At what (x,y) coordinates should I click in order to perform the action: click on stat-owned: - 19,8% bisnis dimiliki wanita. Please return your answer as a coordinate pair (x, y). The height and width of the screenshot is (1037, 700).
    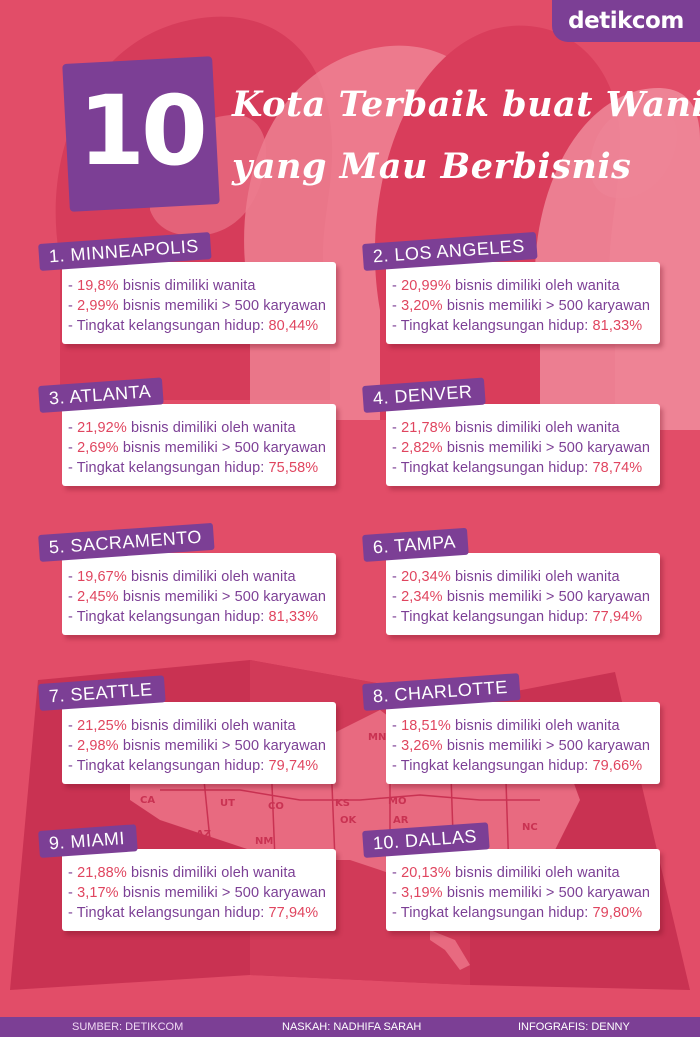
    Looking at the image, I should click on (162, 286).